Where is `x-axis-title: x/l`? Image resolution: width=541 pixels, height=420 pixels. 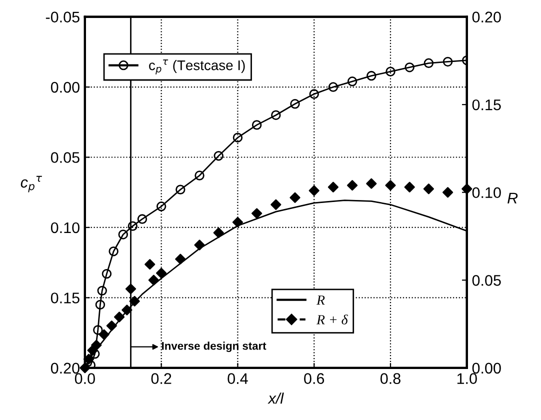 x-axis-title: x/l is located at coordinates (276, 398).